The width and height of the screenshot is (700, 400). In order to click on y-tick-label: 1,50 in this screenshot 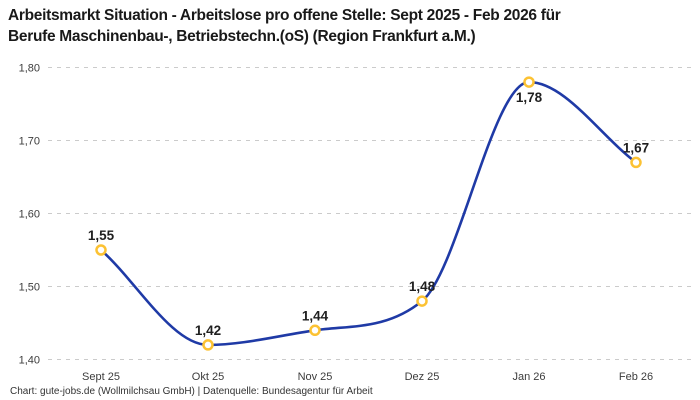, I will do `click(29, 288)`.